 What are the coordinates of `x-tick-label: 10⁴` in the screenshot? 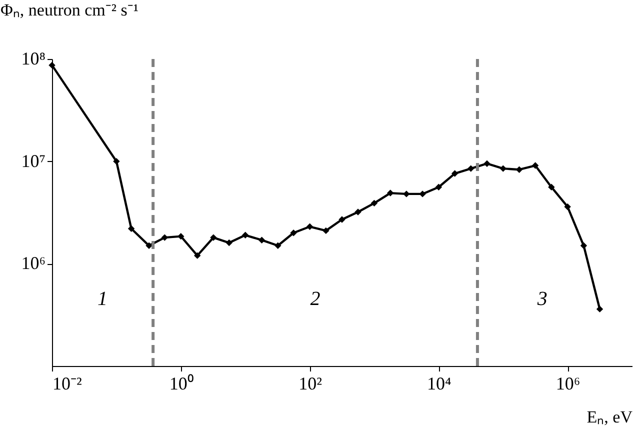 It's located at (439, 384).